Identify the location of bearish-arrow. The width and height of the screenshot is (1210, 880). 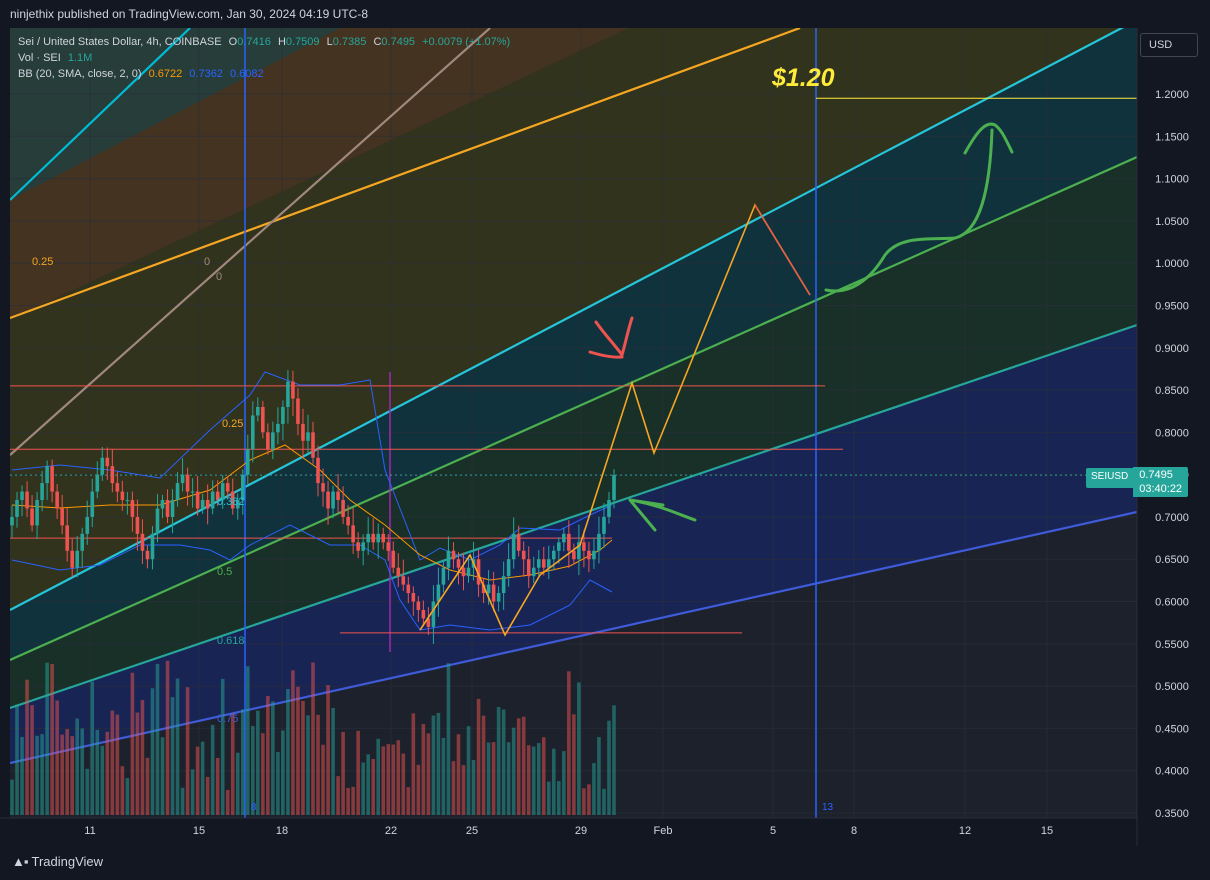
(611, 337).